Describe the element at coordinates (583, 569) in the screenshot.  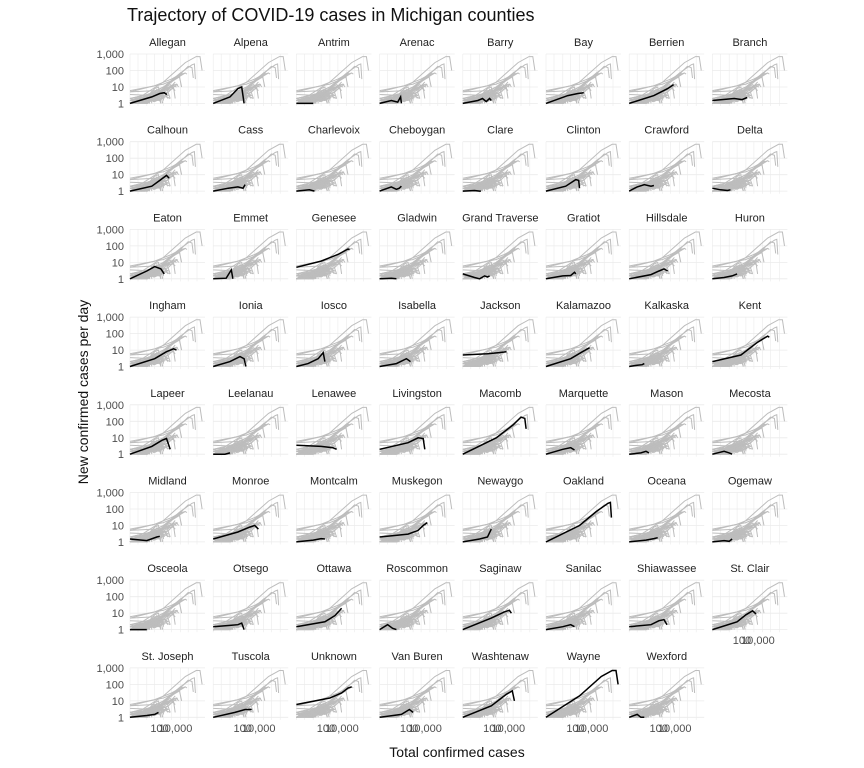
I see `facet-label: Sanilac` at that location.